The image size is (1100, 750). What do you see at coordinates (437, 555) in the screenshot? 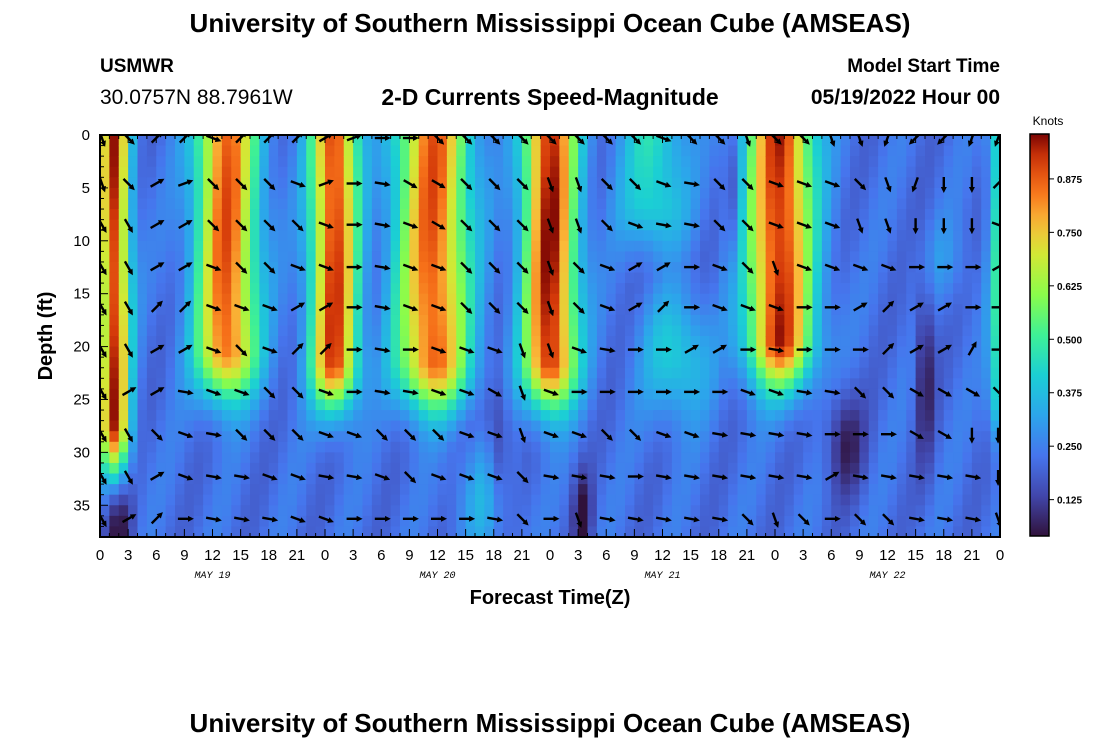
I see `x-tick-label: 12` at bounding box center [437, 555].